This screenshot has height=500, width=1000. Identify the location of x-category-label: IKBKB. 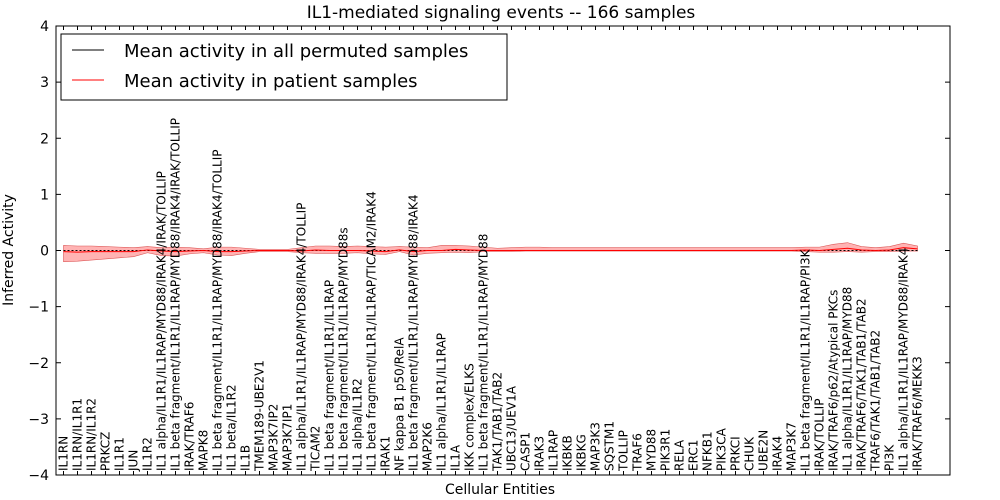
(568, 453).